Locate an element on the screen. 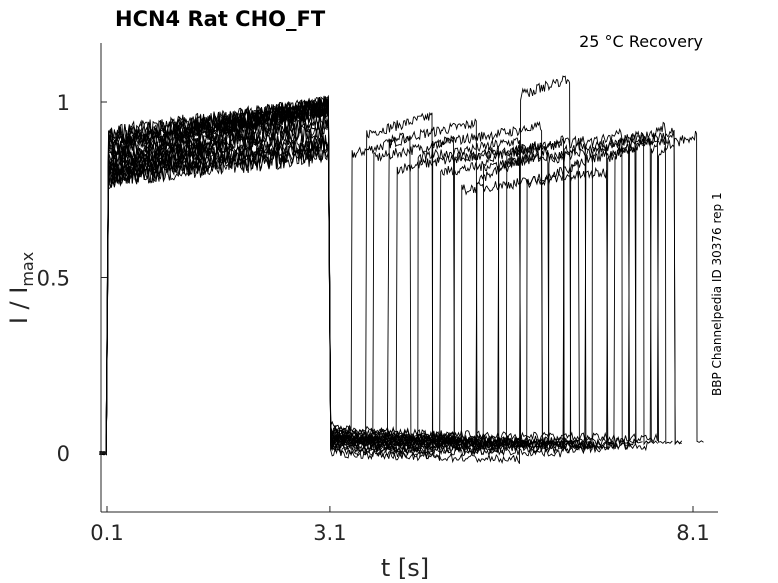 The image size is (778, 583). y-axis-label: I / Imax is located at coordinates (21, 288).